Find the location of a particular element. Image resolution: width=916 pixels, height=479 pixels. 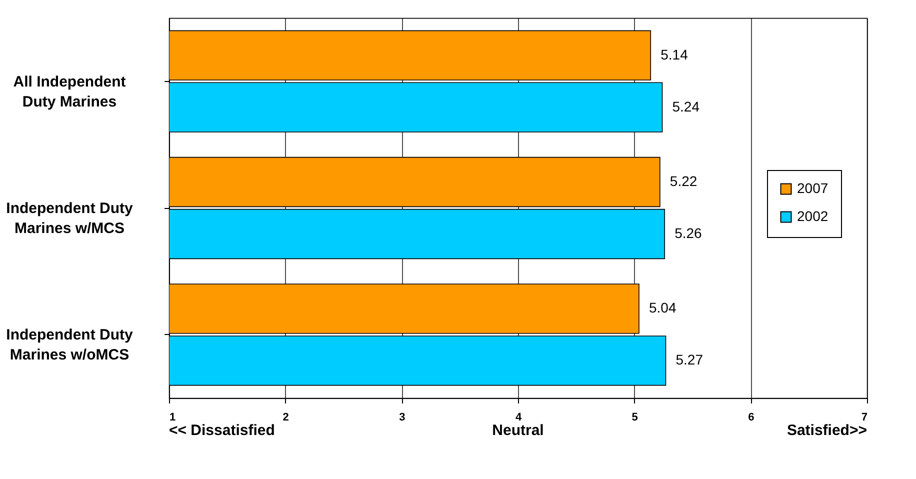

x-tick-label: 2 is located at coordinates (285, 418).